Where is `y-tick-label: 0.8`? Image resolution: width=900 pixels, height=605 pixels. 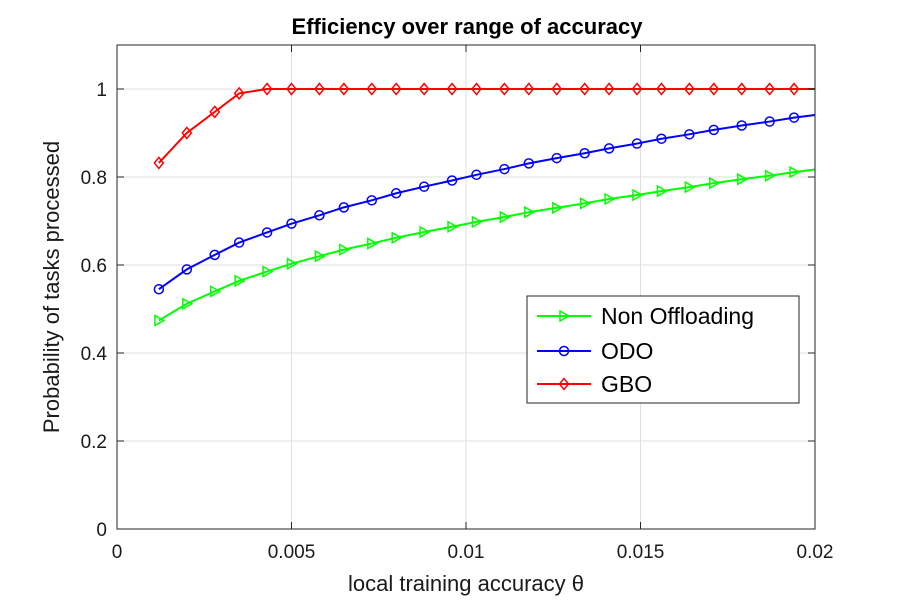
y-tick-label: 0.8 is located at coordinates (94, 178).